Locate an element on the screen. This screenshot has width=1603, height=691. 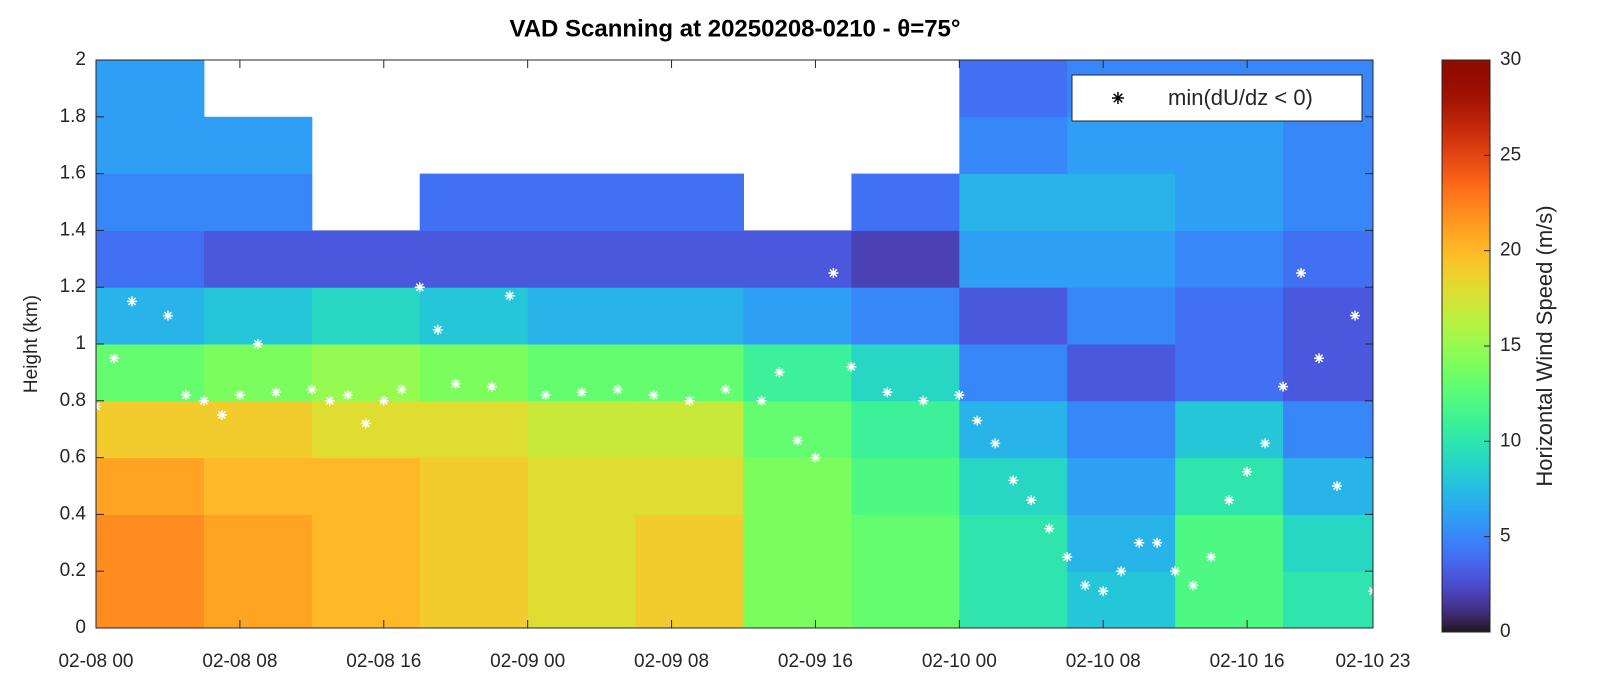
y-tick-label: 1.2 is located at coordinates (73, 286).